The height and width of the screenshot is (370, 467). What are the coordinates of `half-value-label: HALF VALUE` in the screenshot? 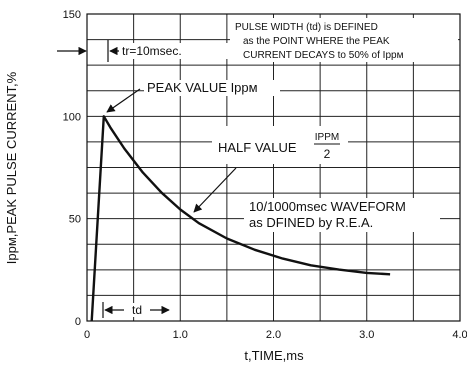 It's located at (257, 147).